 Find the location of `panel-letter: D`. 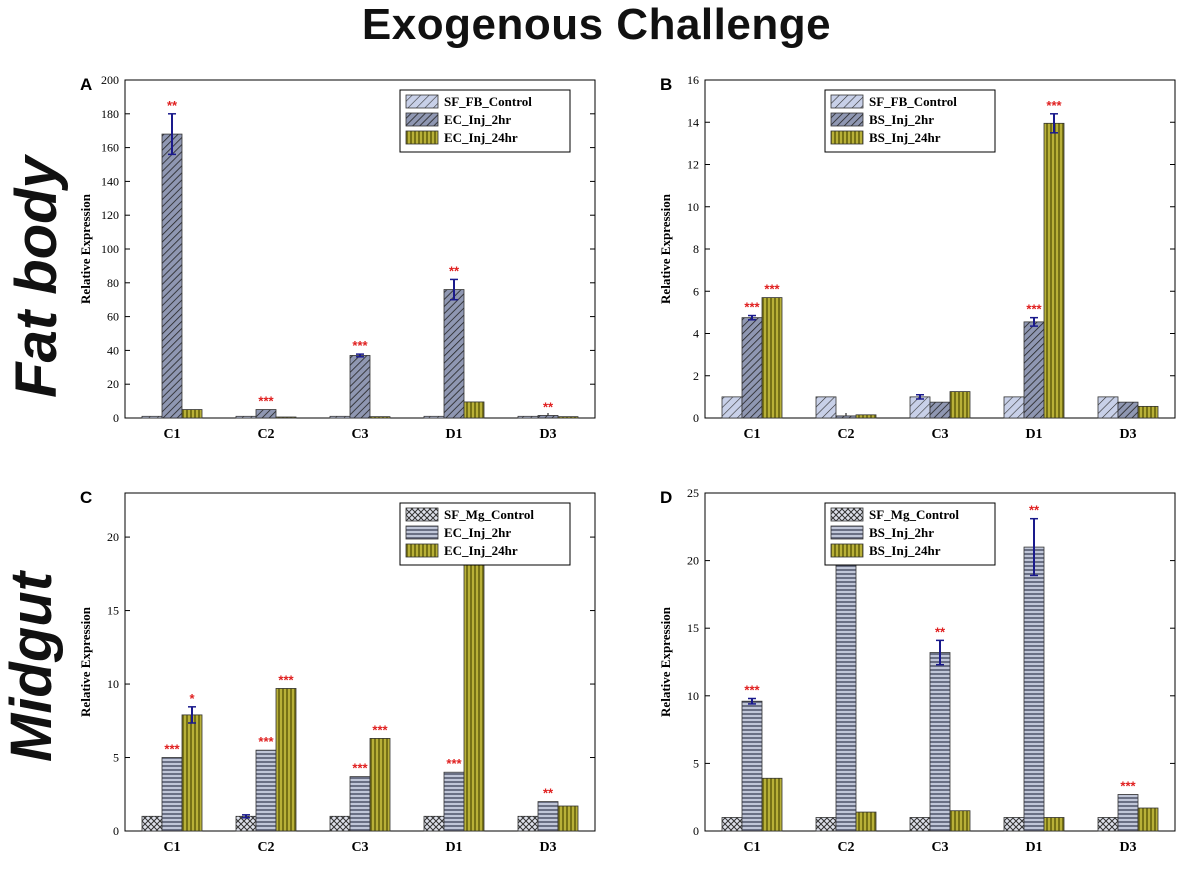

panel-letter: D is located at coordinates (666, 497).